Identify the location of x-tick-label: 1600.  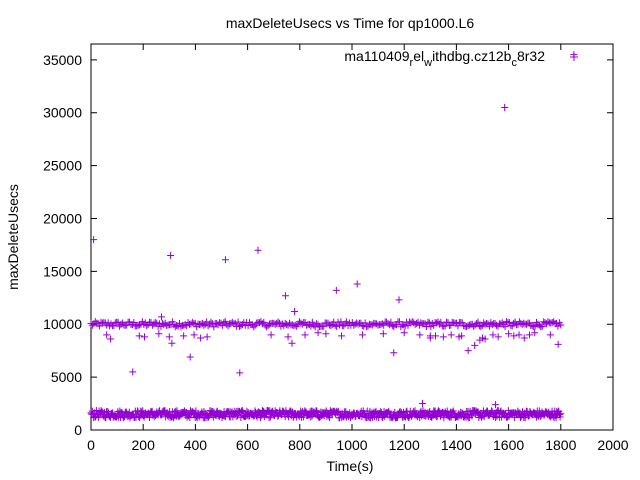
(508, 445).